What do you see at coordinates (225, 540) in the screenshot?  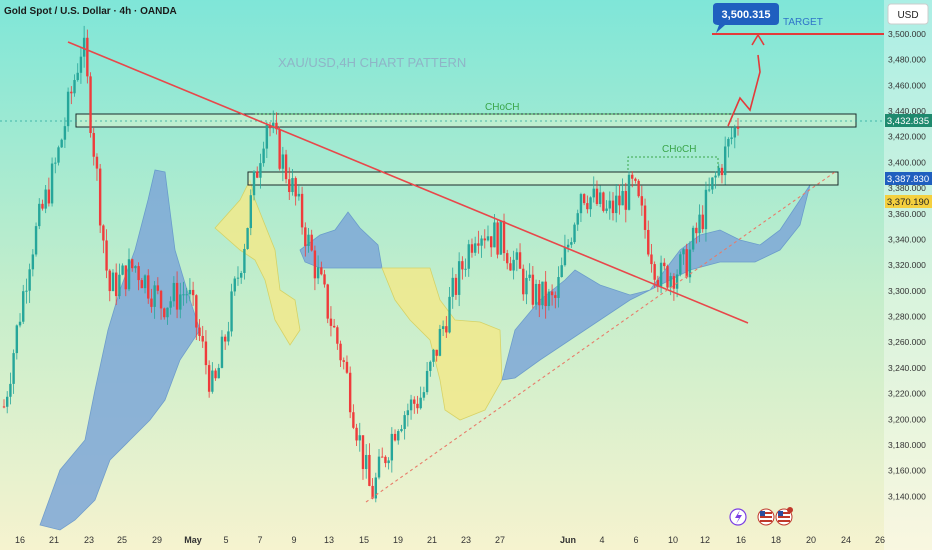 I see `x-tick-label: 5` at bounding box center [225, 540].